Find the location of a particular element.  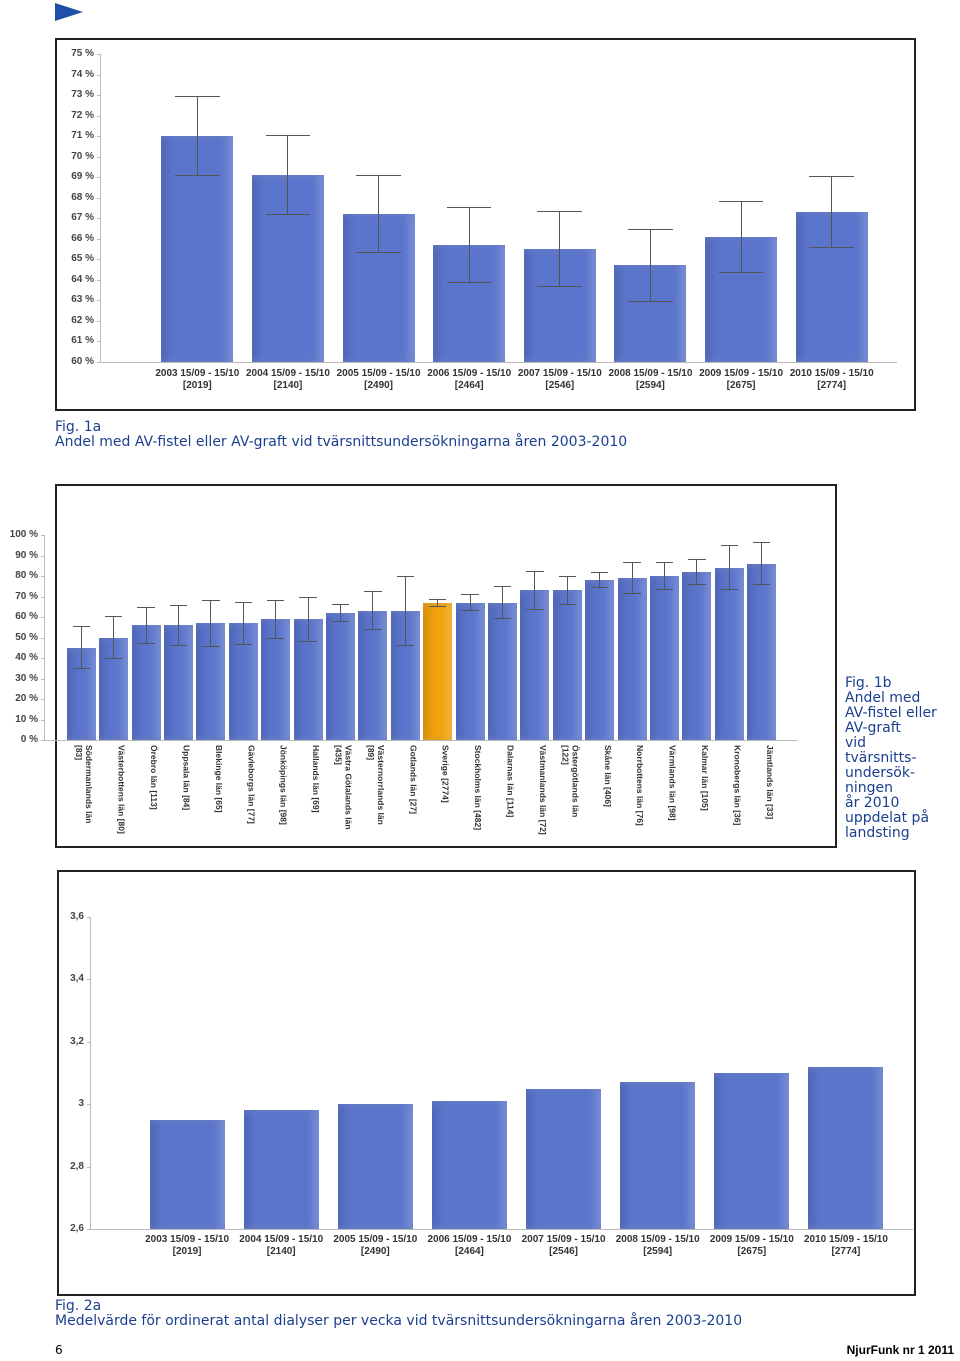

x-tick-label: Västerbottens län [80] is located at coordinates (121, 789).